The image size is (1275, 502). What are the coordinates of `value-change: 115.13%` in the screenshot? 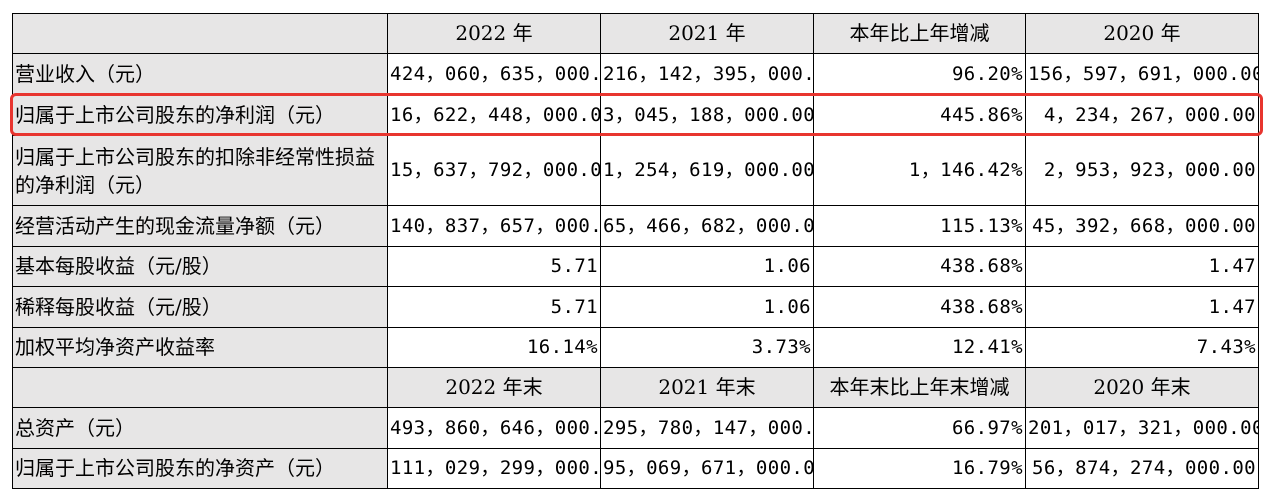 It's located at (919, 226).